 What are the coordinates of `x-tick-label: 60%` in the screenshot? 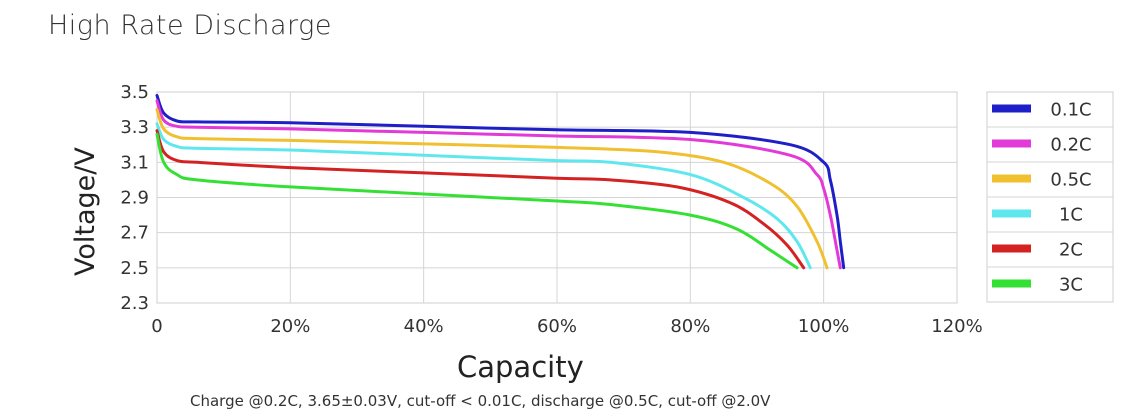 It's located at (557, 326).